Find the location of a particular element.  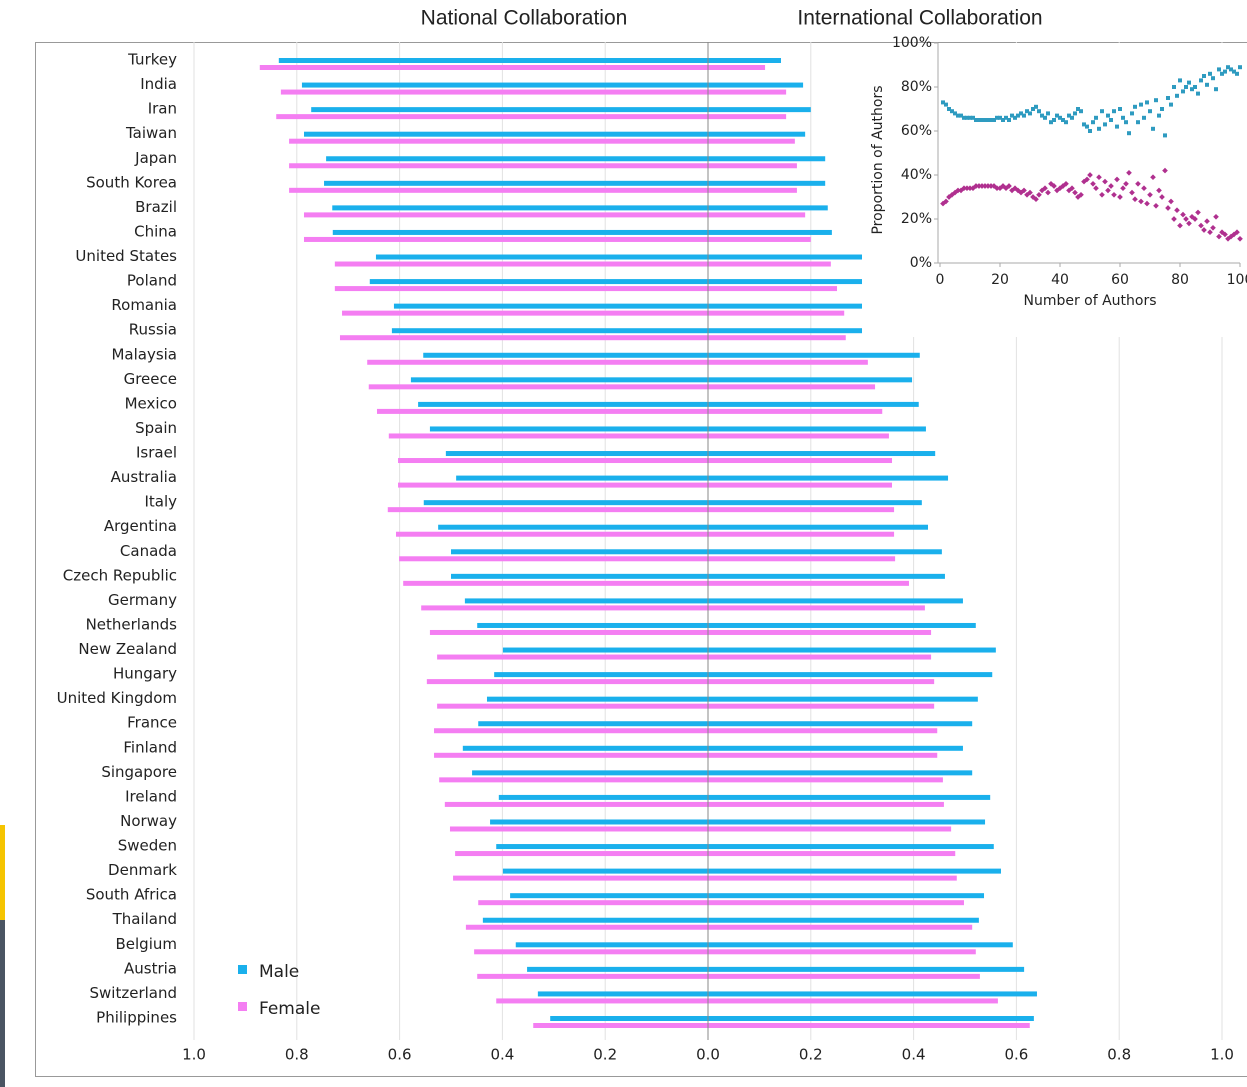

y-tick-label: Denmark is located at coordinates (142, 870).